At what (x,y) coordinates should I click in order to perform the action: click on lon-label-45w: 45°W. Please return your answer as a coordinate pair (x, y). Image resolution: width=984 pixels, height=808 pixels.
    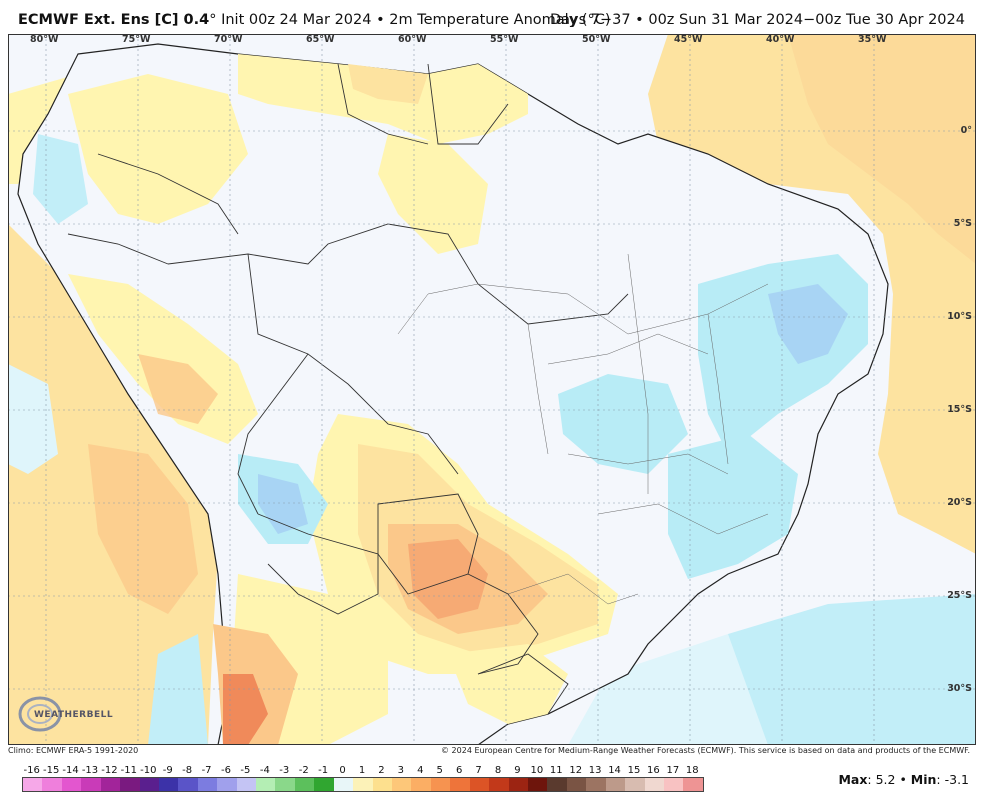
    Looking at the image, I should click on (688, 39).